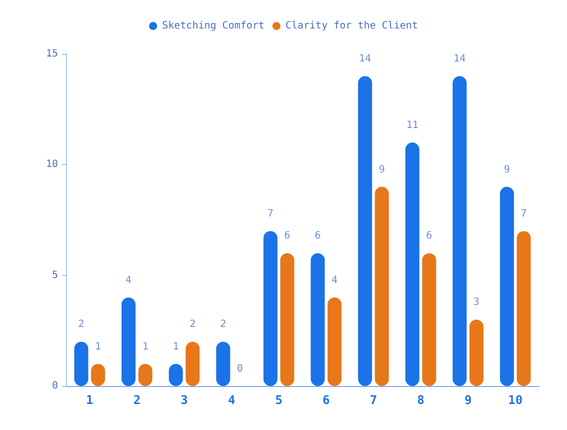 This screenshot has width=567, height=430. What do you see at coordinates (52, 164) in the screenshot?
I see `y-tick-label: 10` at bounding box center [52, 164].